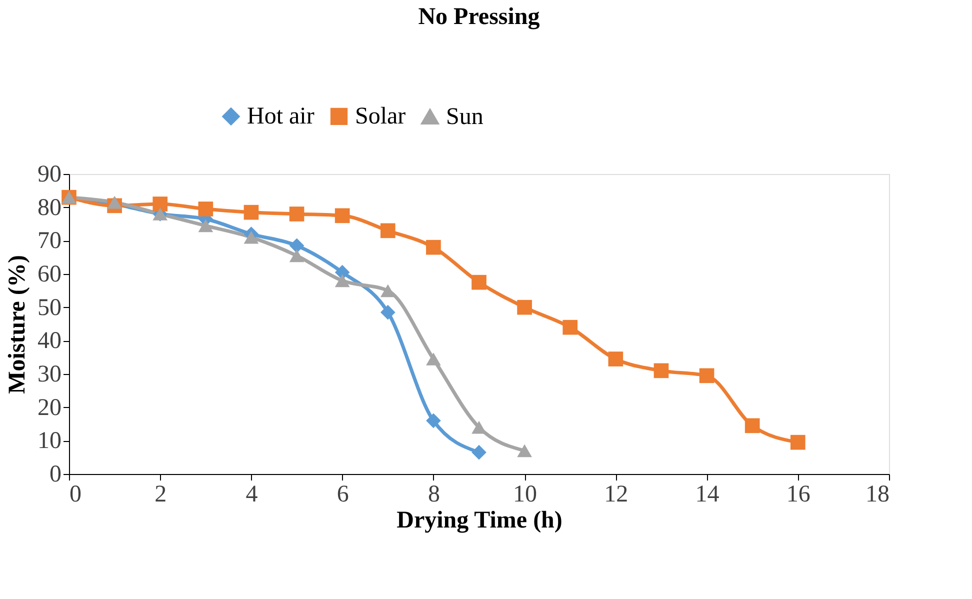 The height and width of the screenshot is (599, 972). Describe the element at coordinates (525, 495) in the screenshot. I see `x-tick-label: 10` at that location.